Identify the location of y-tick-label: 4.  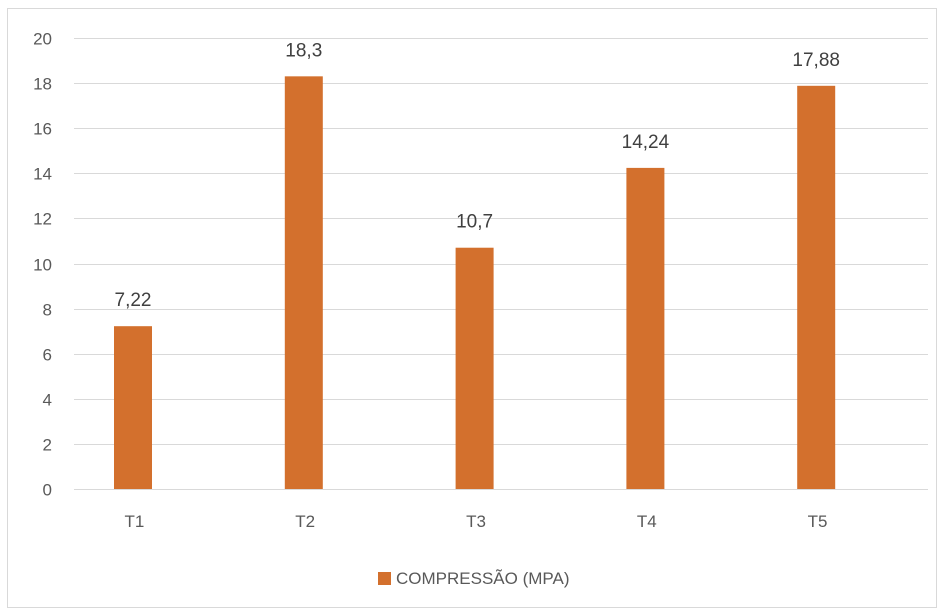
(47, 400).